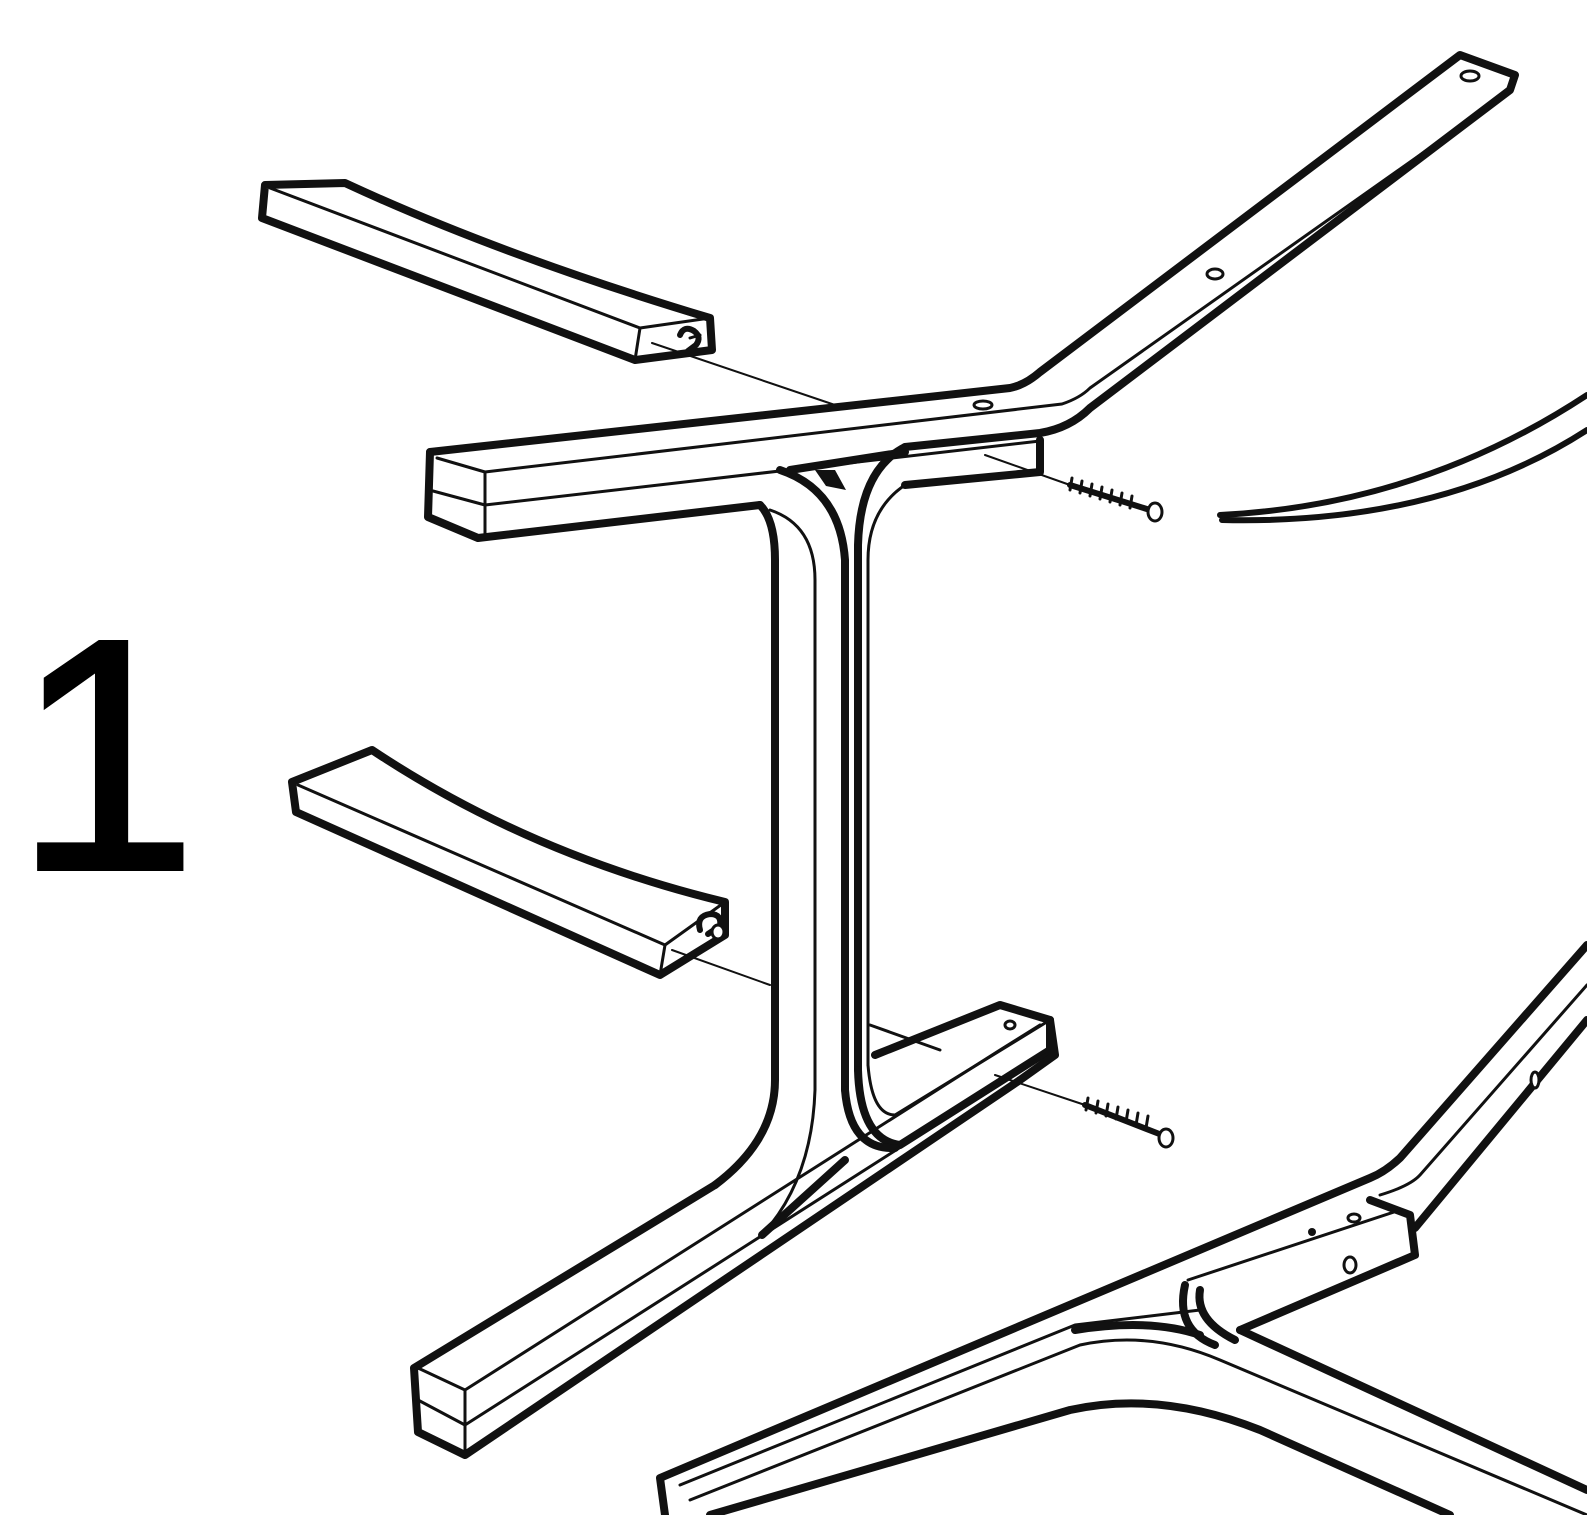 This screenshot has height=1515, width=1587. Describe the element at coordinates (721, 967) in the screenshot. I see `lower-guide-line` at that location.